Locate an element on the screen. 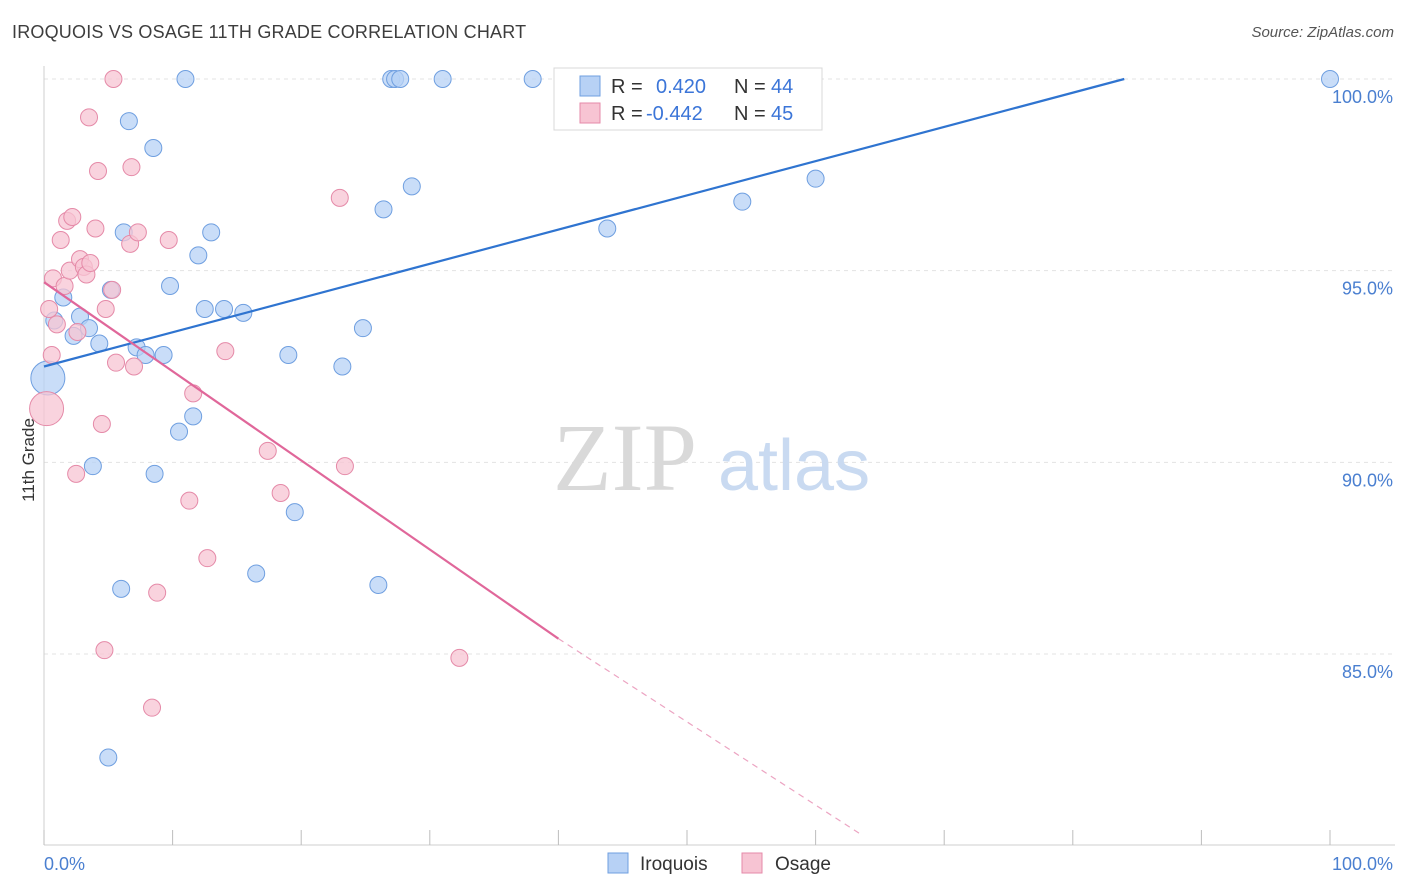 The height and width of the screenshot is (892, 1406). legend-n-label-iroquois: N = is located at coordinates (750, 87).